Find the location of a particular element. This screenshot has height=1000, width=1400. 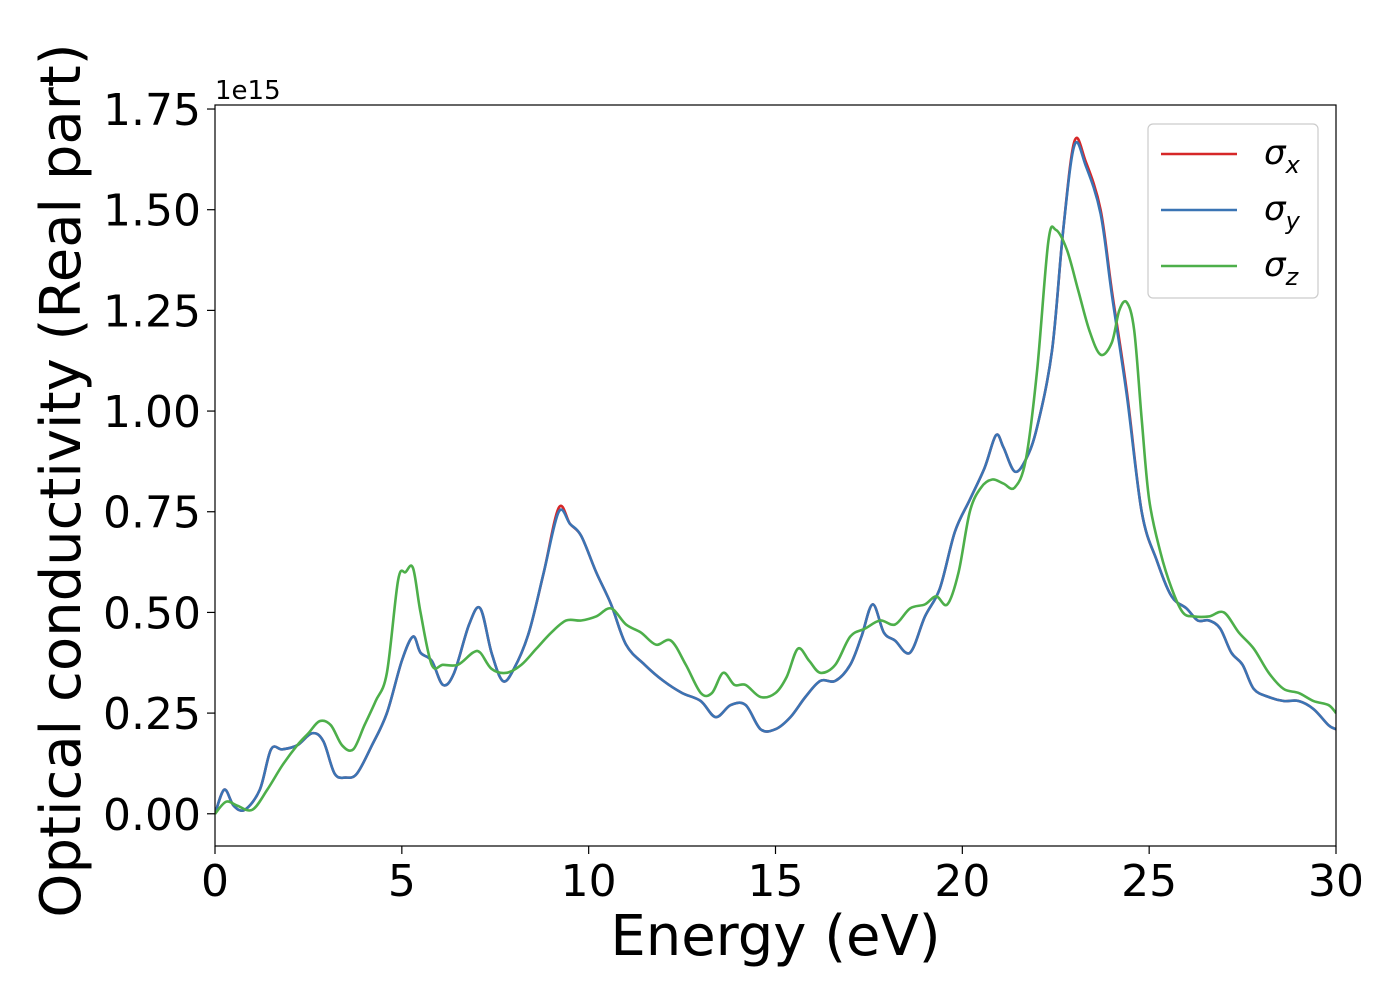

y-tick-label: 1.50 is located at coordinates (152, 211).